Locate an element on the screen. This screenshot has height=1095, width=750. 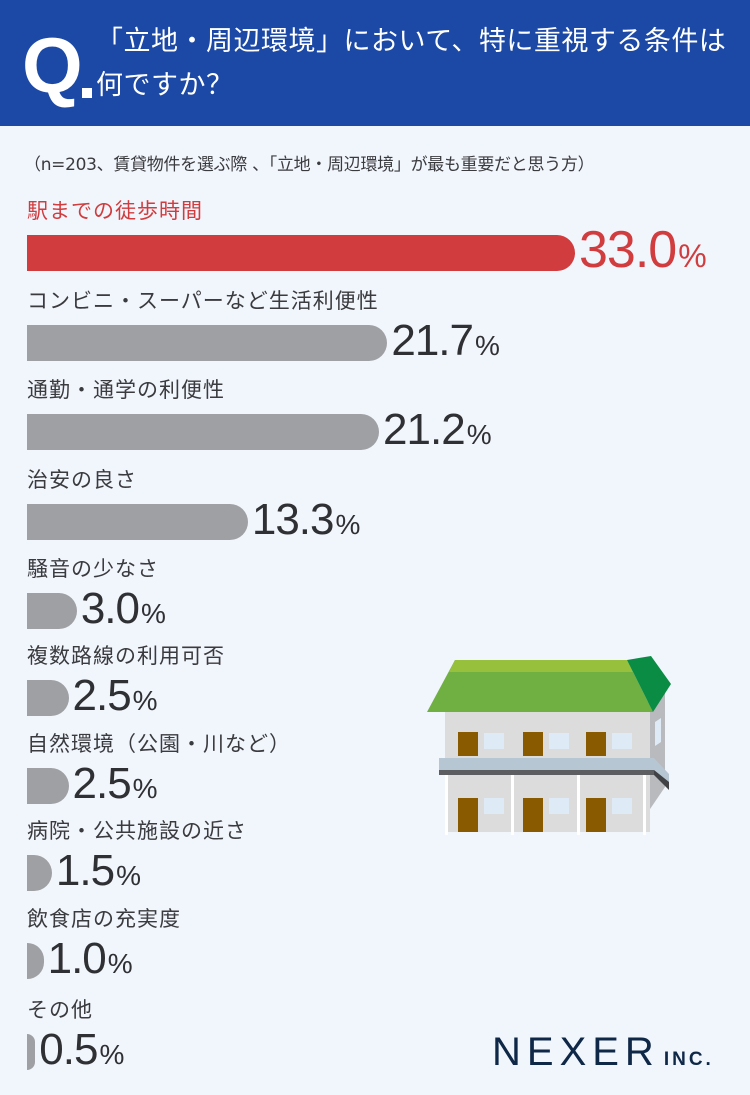
chart-row: コンビニ・スーパーなど生活利便性 21.7% is located at coordinates (263, 326).